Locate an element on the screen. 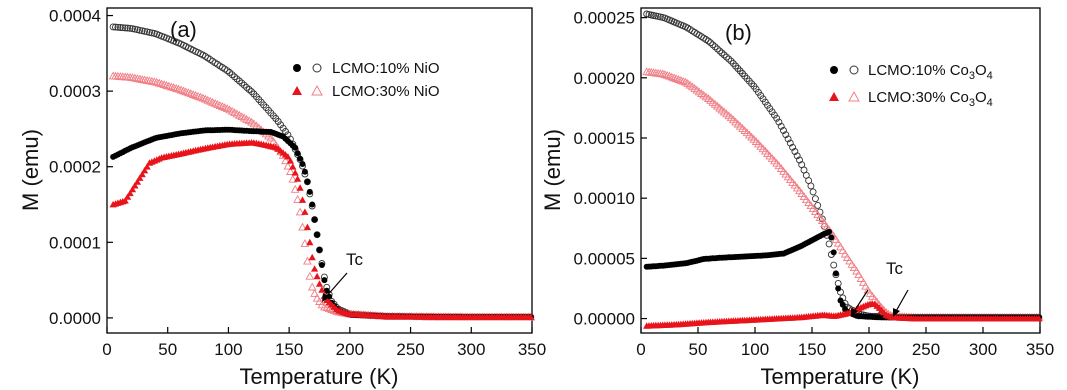 This screenshot has height=390, width=1067. tc-arrow-b-left is located at coordinates (860, 301).